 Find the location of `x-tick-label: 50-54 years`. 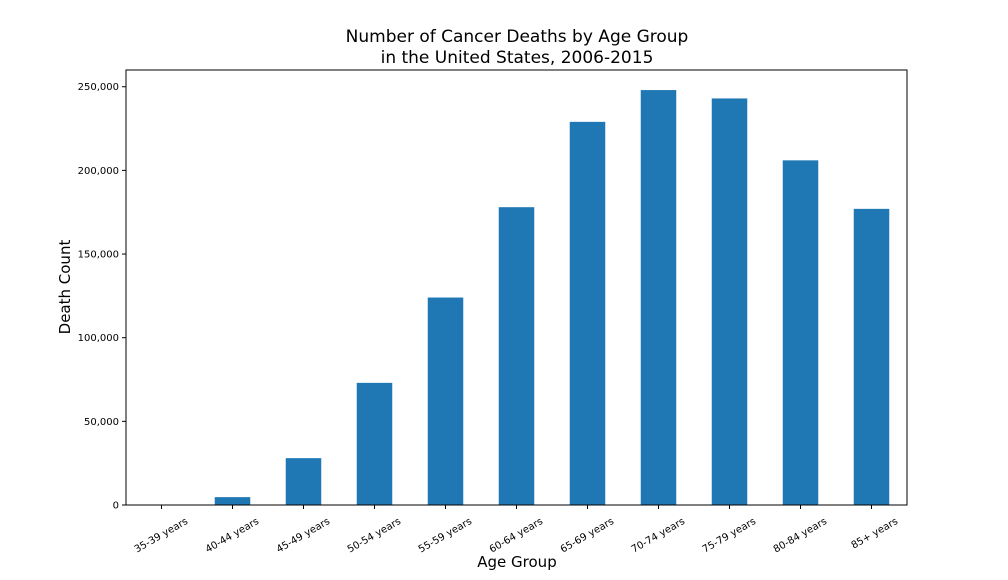

x-tick-label: 50-54 years is located at coordinates (374, 535).